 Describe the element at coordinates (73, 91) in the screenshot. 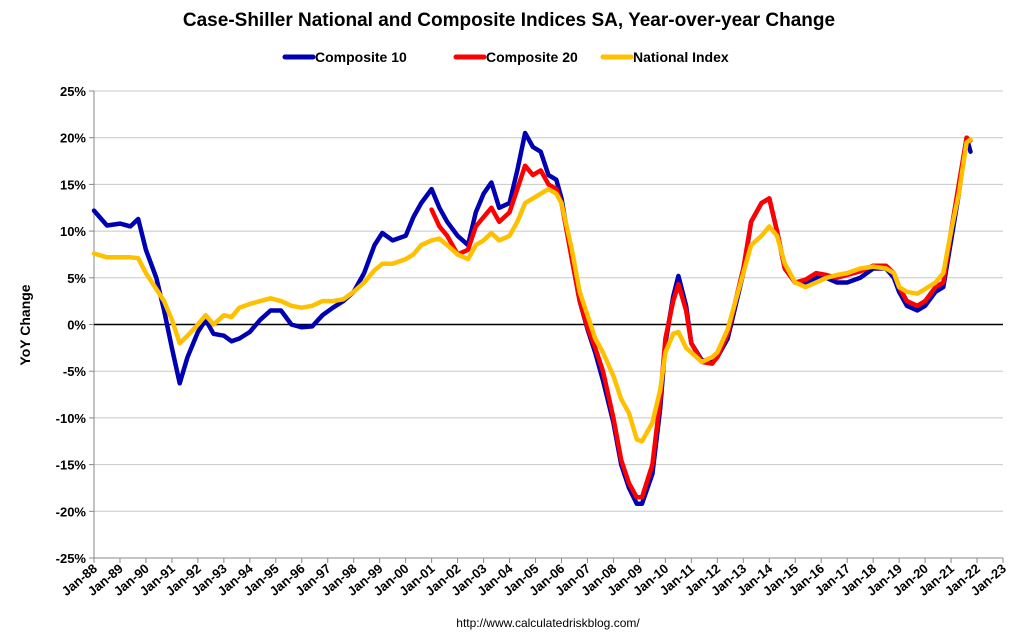

I see `y-tick-label: 25%` at that location.